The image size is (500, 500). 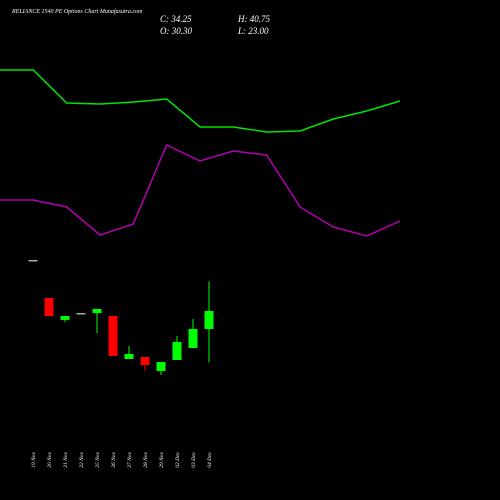 I want to click on x-tick-label: 19 Nov, so click(x=34, y=459).